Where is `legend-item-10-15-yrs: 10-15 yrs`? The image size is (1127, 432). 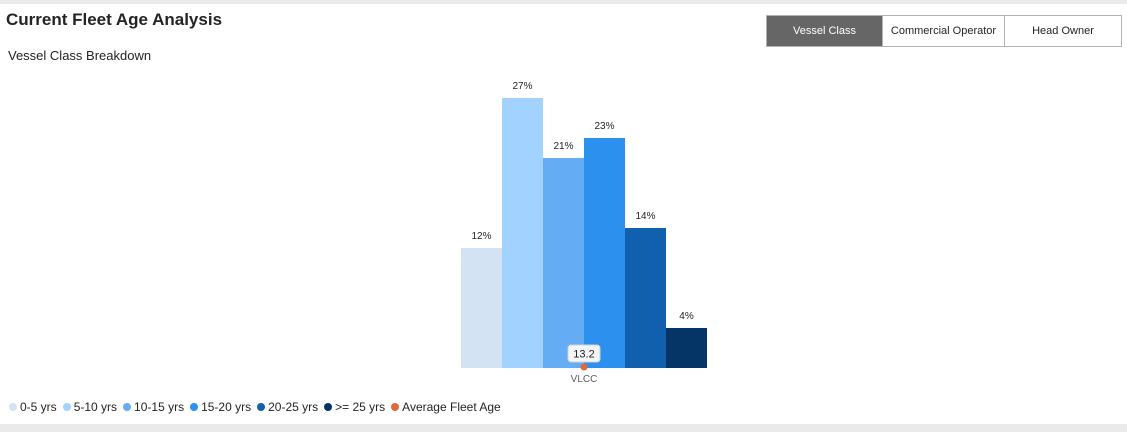 legend-item-10-15-yrs: 10-15 yrs is located at coordinates (153, 407).